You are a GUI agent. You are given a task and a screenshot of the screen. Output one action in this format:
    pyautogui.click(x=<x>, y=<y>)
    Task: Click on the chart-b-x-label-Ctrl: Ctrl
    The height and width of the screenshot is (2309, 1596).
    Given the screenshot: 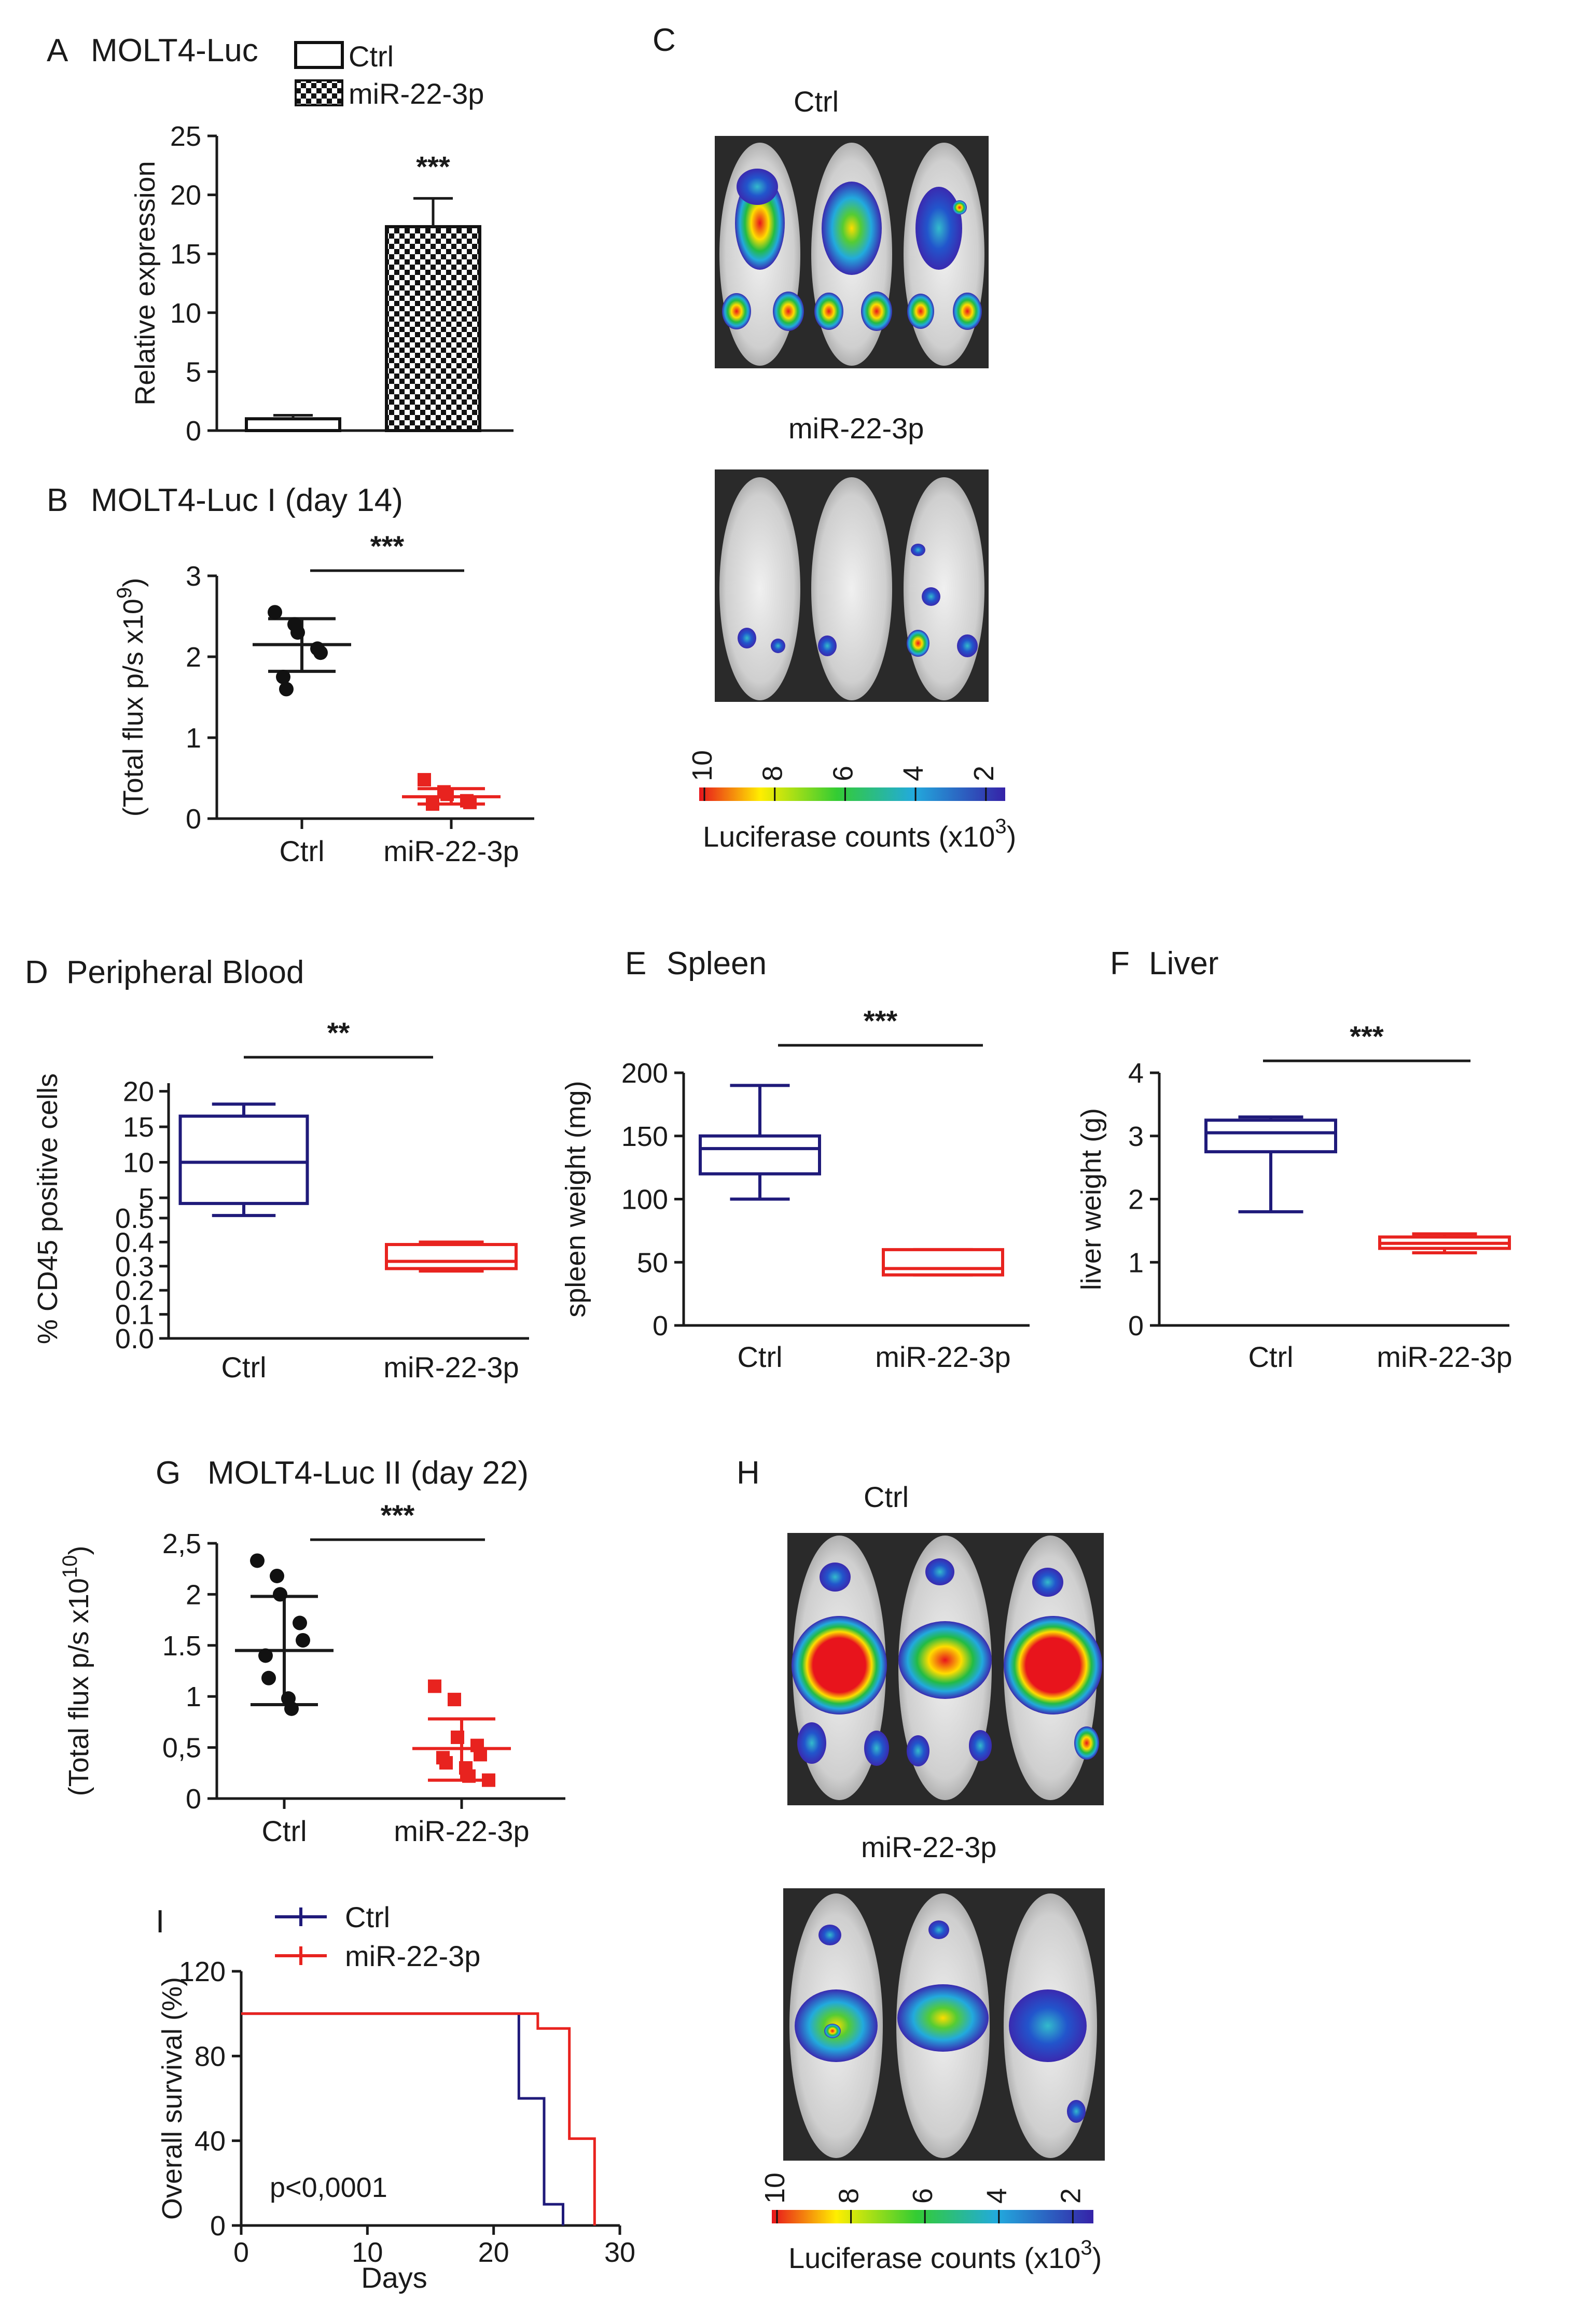 What is the action you would take?
    pyautogui.click(x=301, y=851)
    